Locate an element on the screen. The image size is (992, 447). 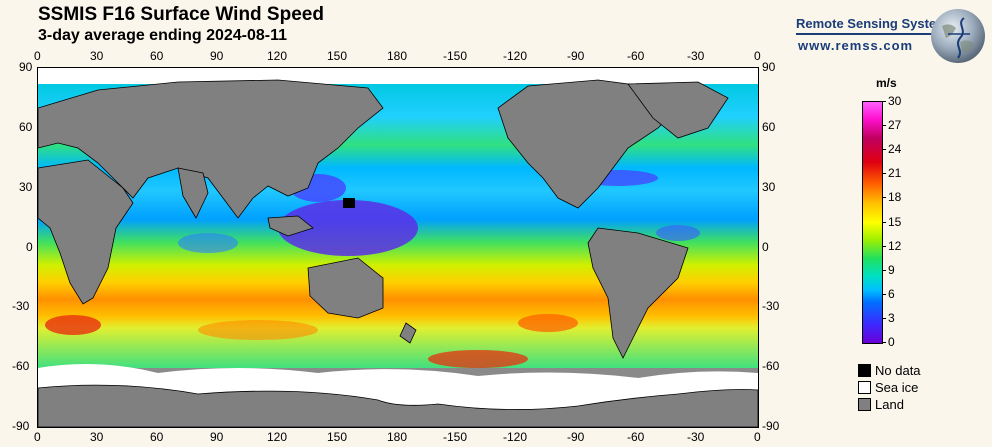
lon-tick-bottom: -30 is located at coordinates (696, 437).